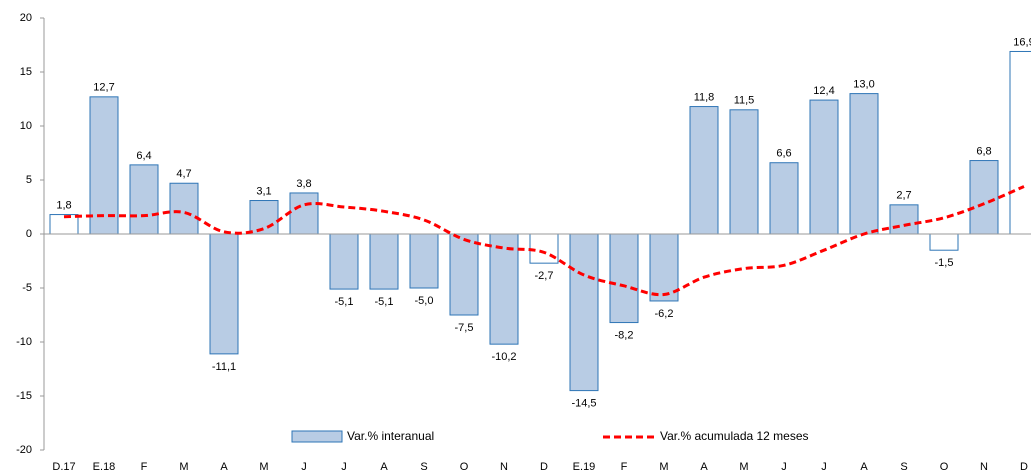 The image size is (1031, 476). I want to click on value-label: 13,0, so click(863, 85).